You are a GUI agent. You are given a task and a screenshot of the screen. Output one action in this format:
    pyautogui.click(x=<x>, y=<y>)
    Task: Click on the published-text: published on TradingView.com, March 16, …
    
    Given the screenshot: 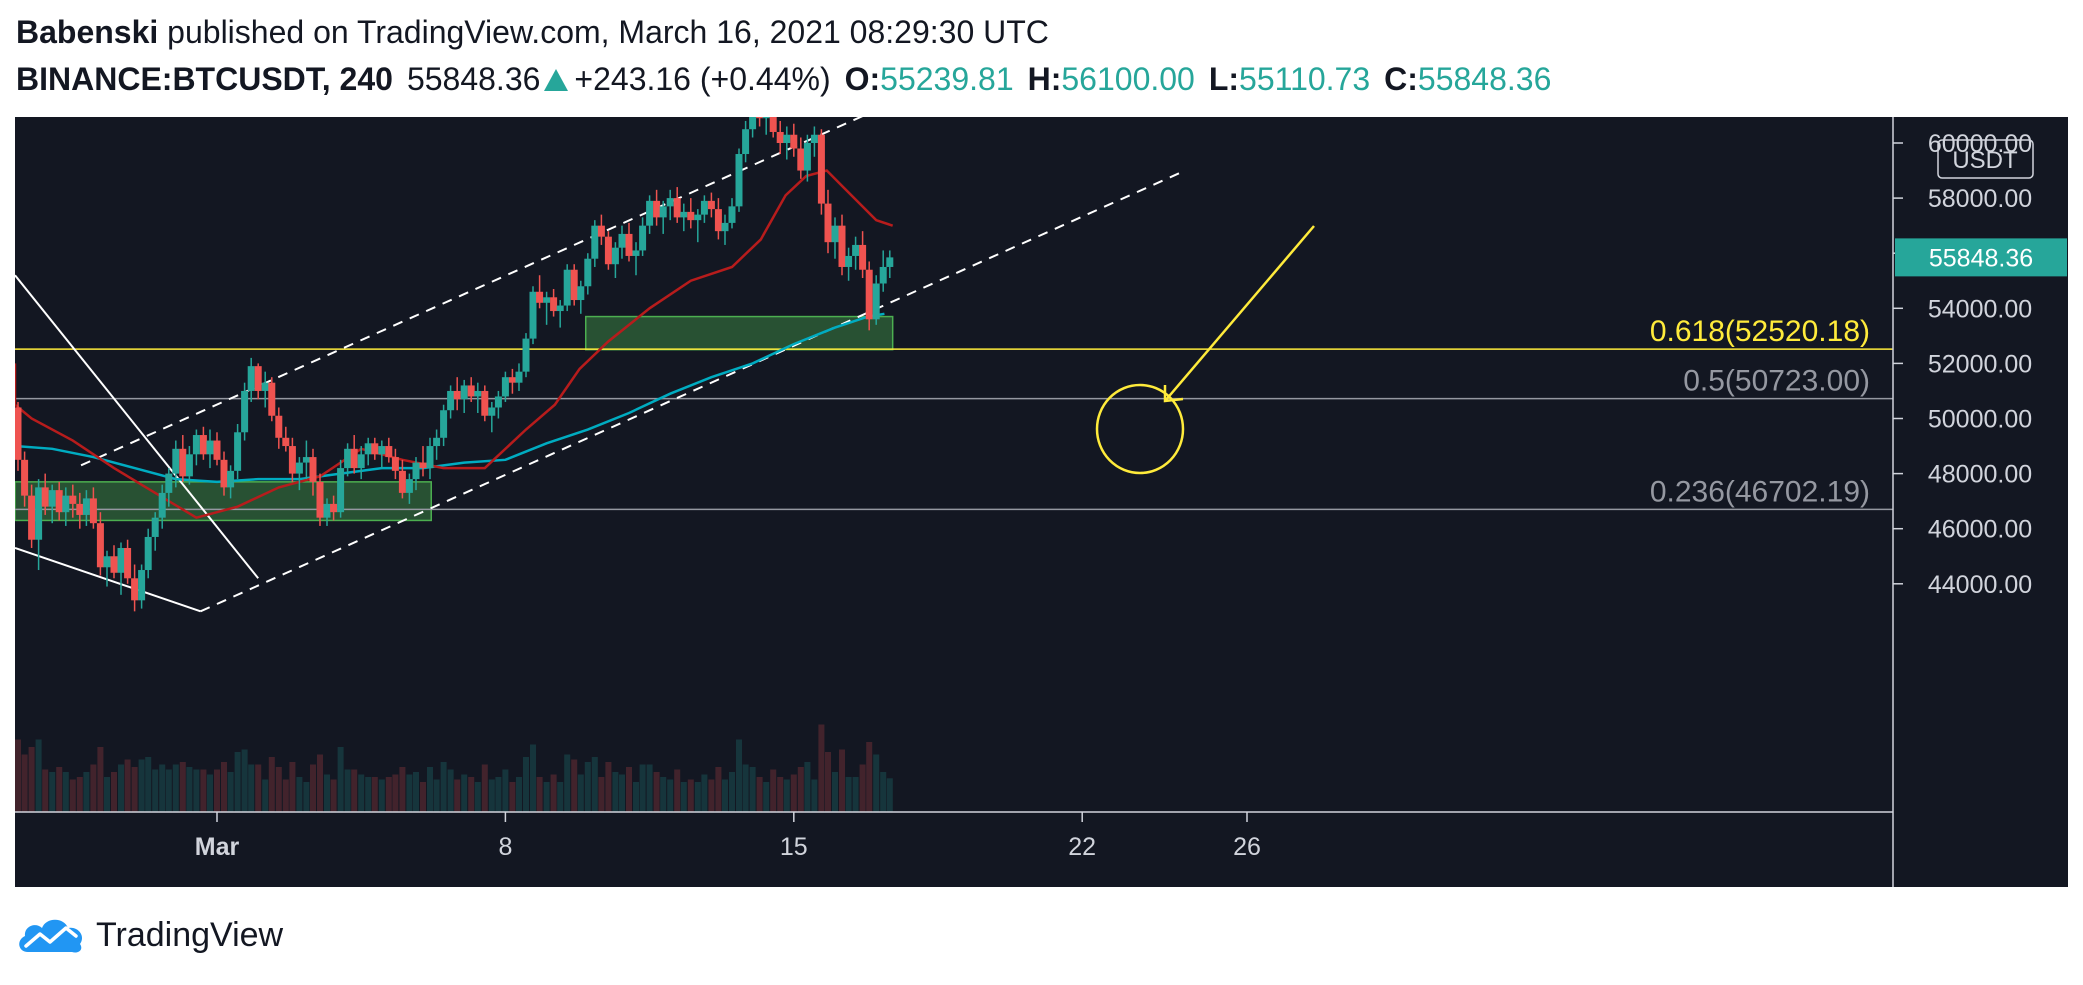 What is the action you would take?
    pyautogui.click(x=603, y=32)
    